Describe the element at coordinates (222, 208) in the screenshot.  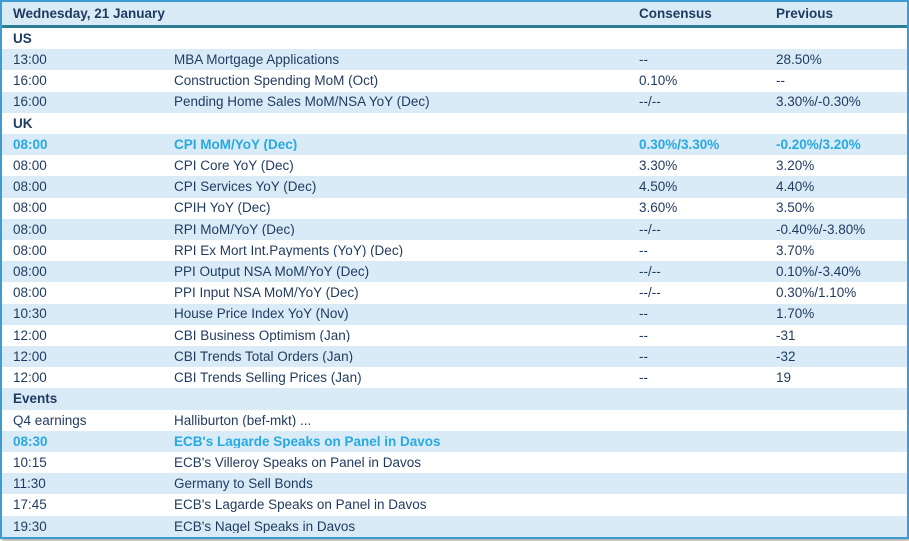
I see `row-event: CPIH YoY (Dec)` at that location.